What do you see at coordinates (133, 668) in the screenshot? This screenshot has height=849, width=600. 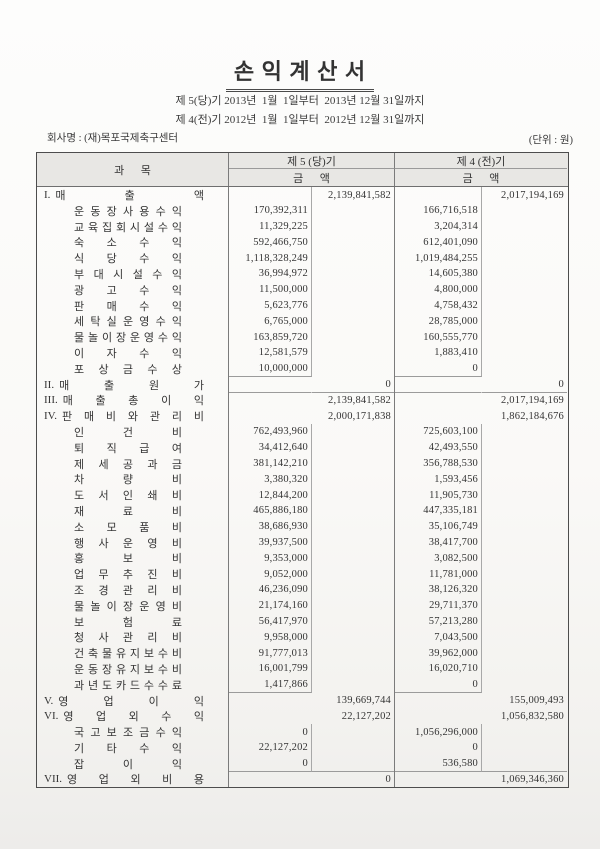 I see `account-cell: 운 동 장 유 지 보 수 비` at bounding box center [133, 668].